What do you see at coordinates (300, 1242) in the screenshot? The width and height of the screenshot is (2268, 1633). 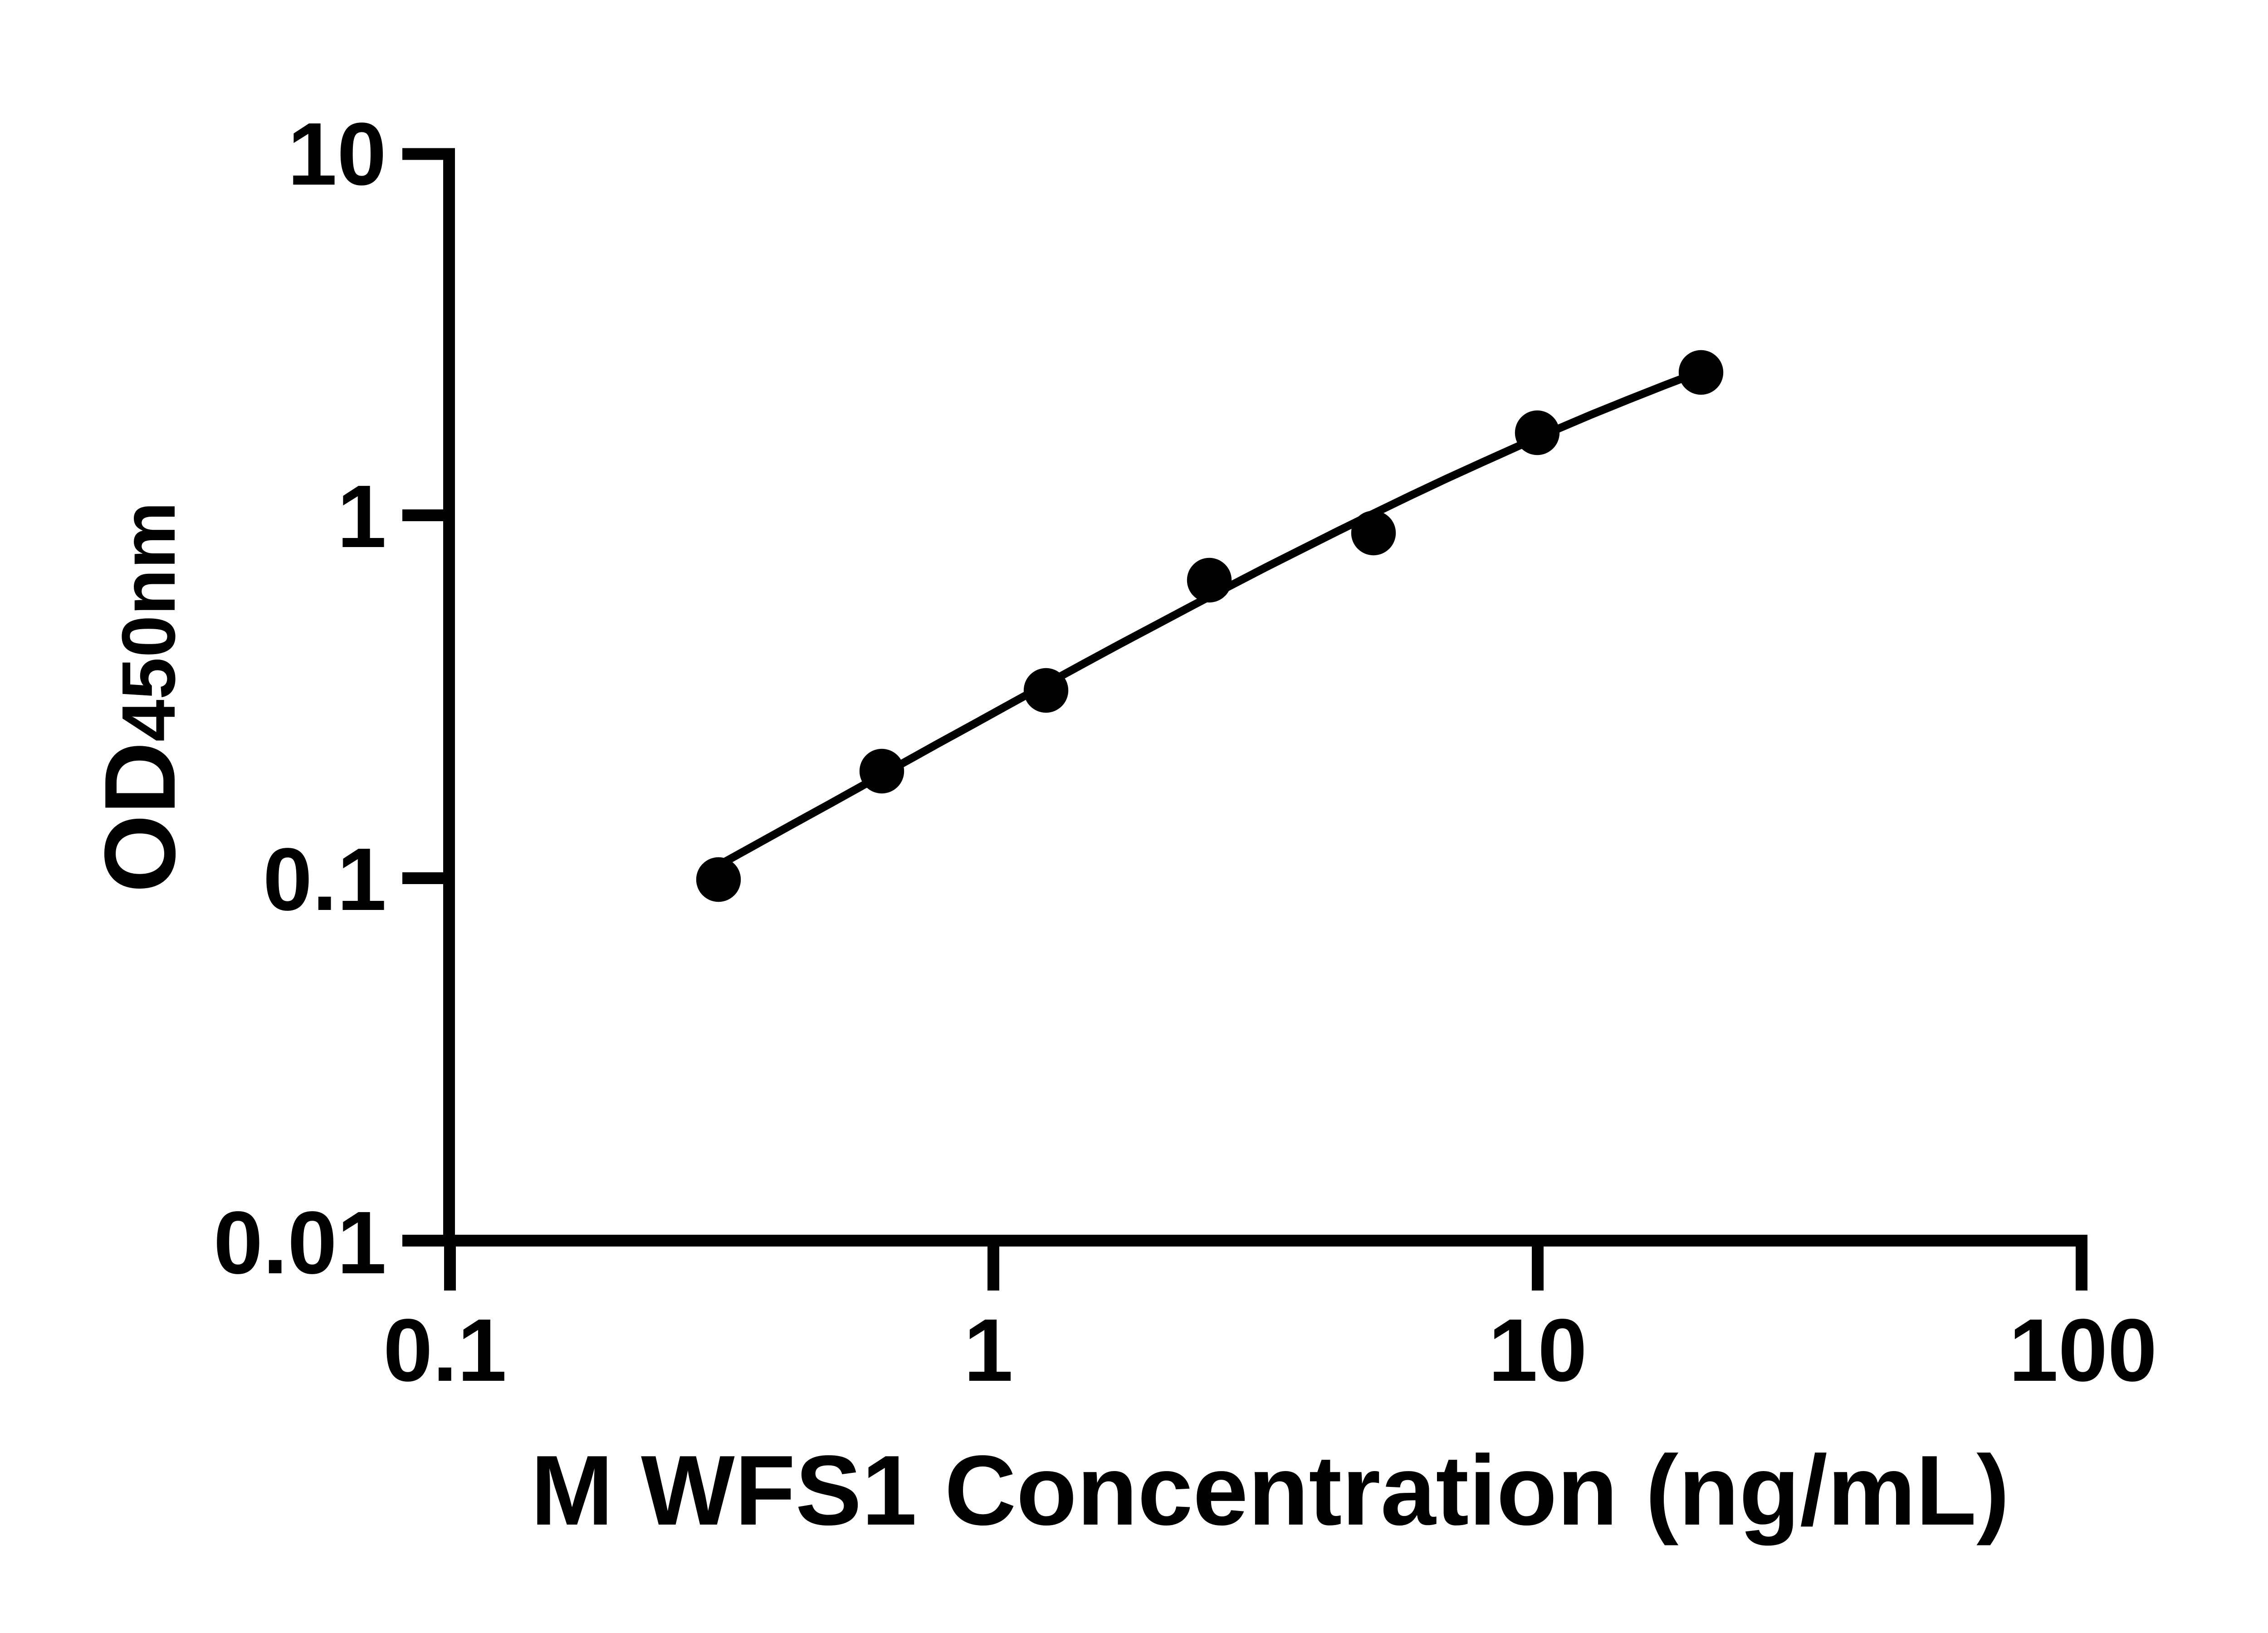 I see `svg-text: 0.01` at bounding box center [300, 1242].